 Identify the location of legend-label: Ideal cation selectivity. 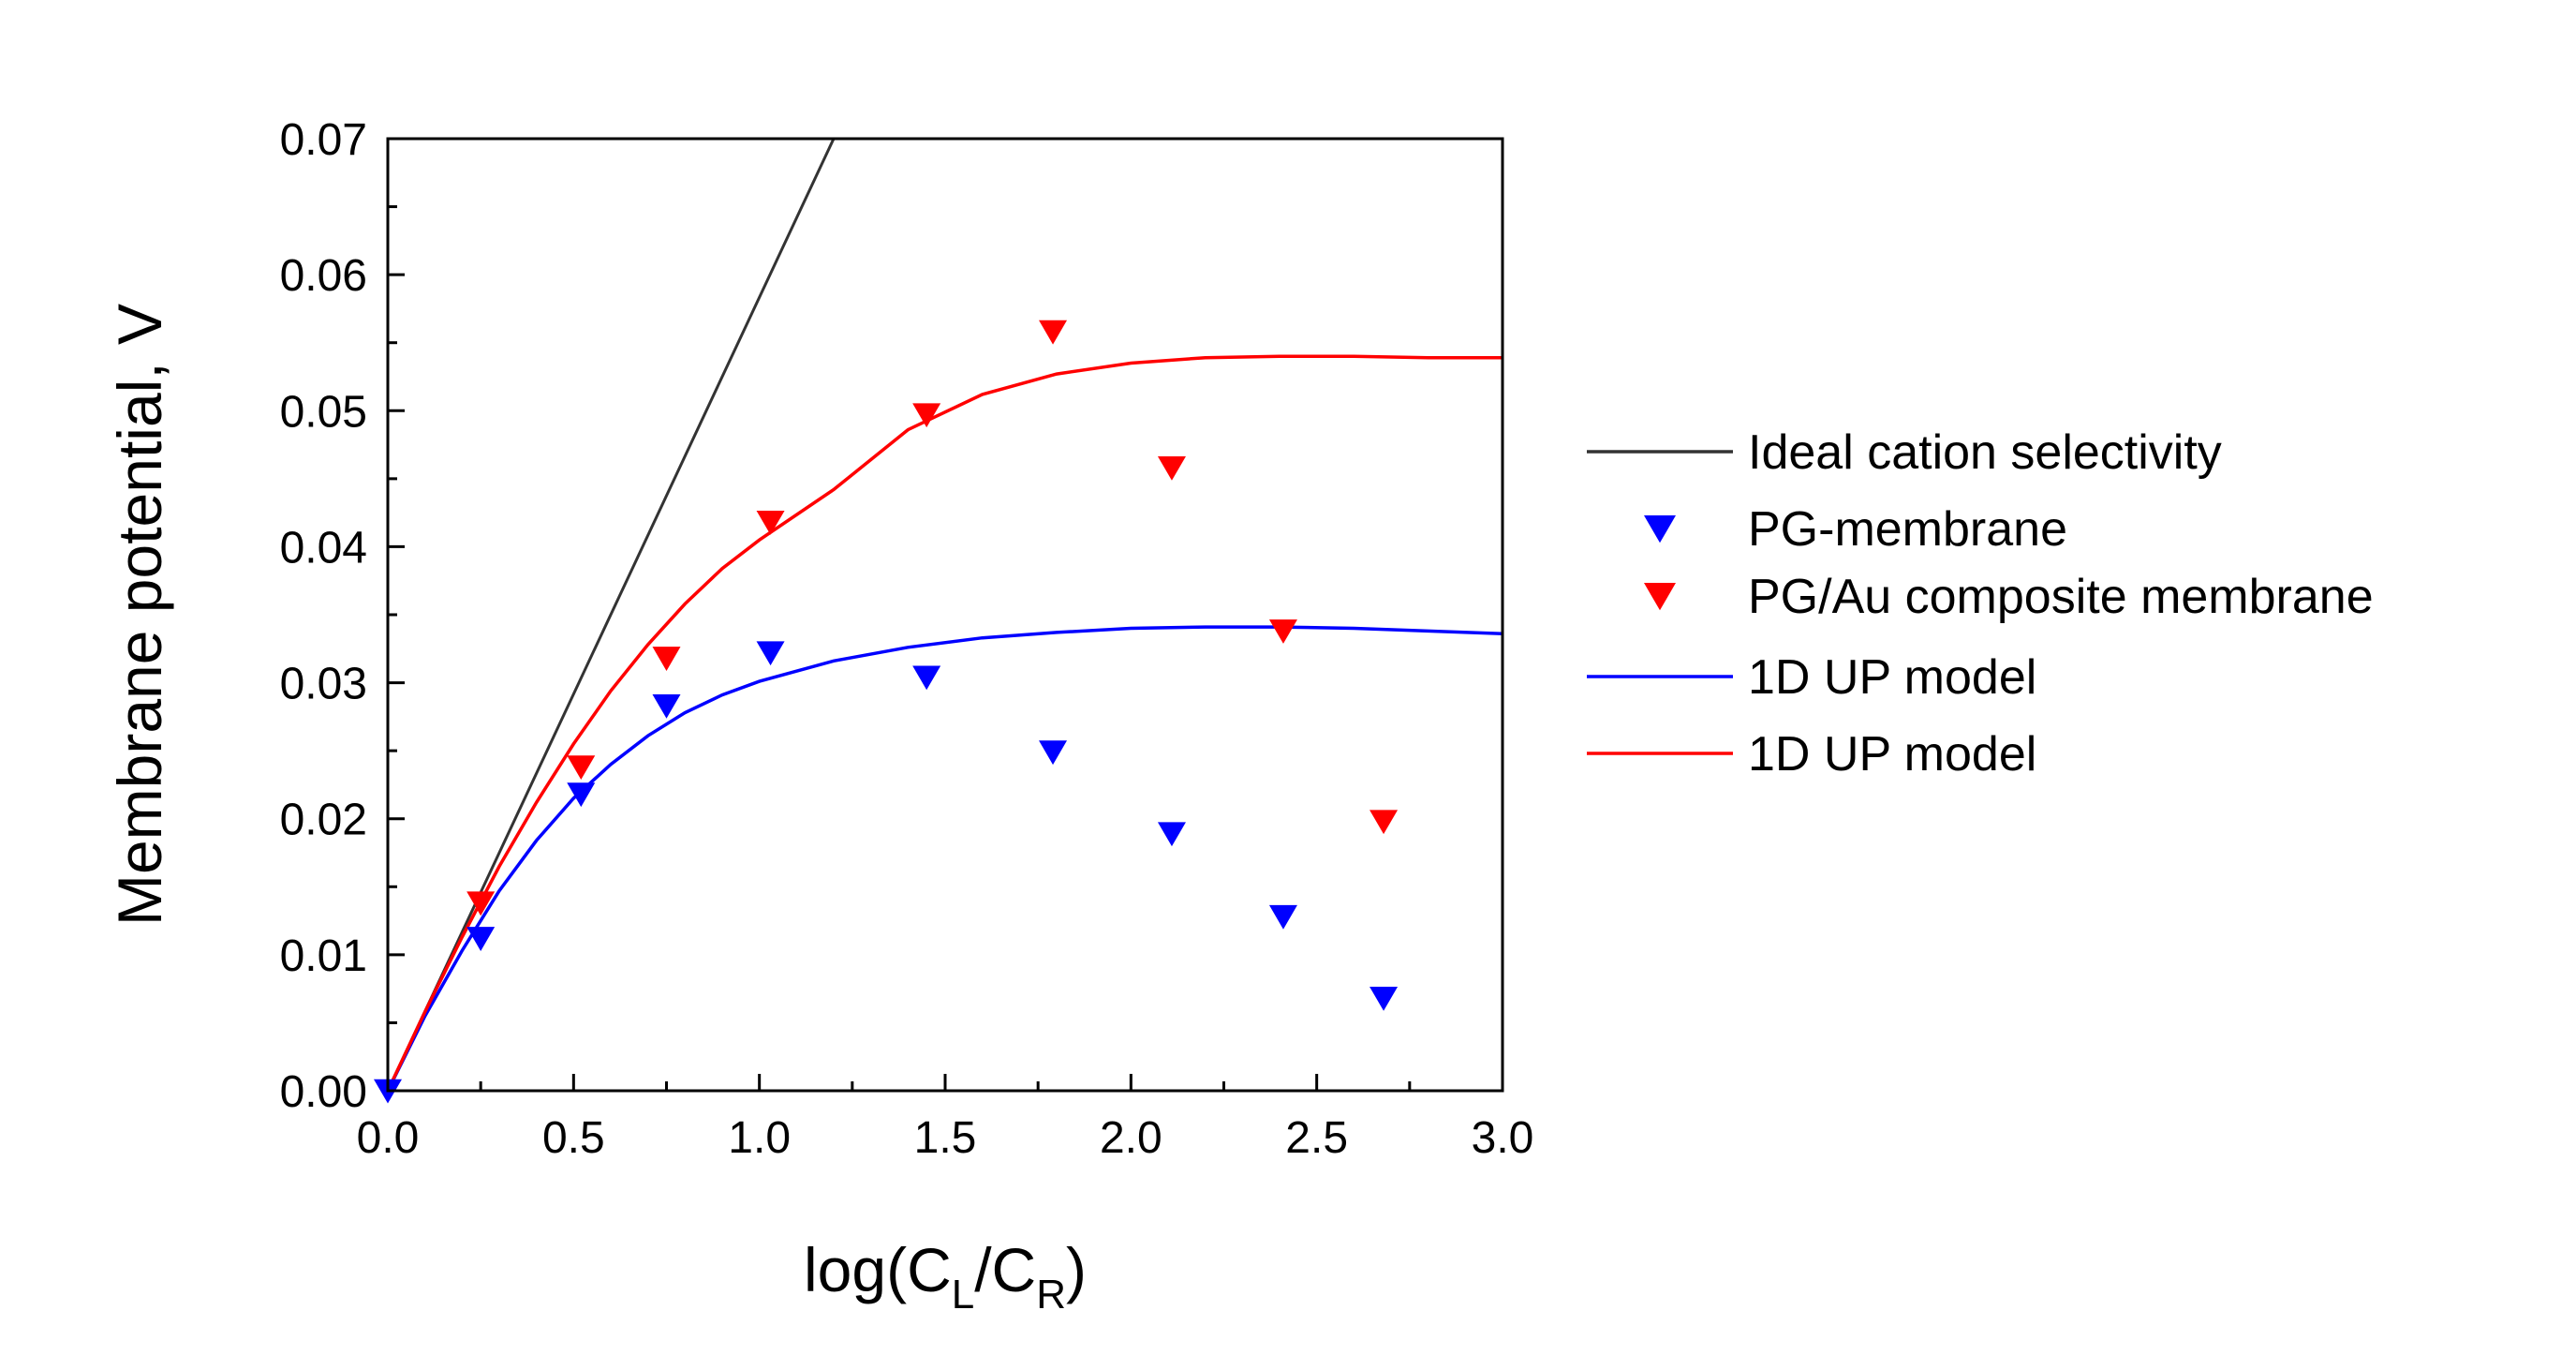
(1985, 452).